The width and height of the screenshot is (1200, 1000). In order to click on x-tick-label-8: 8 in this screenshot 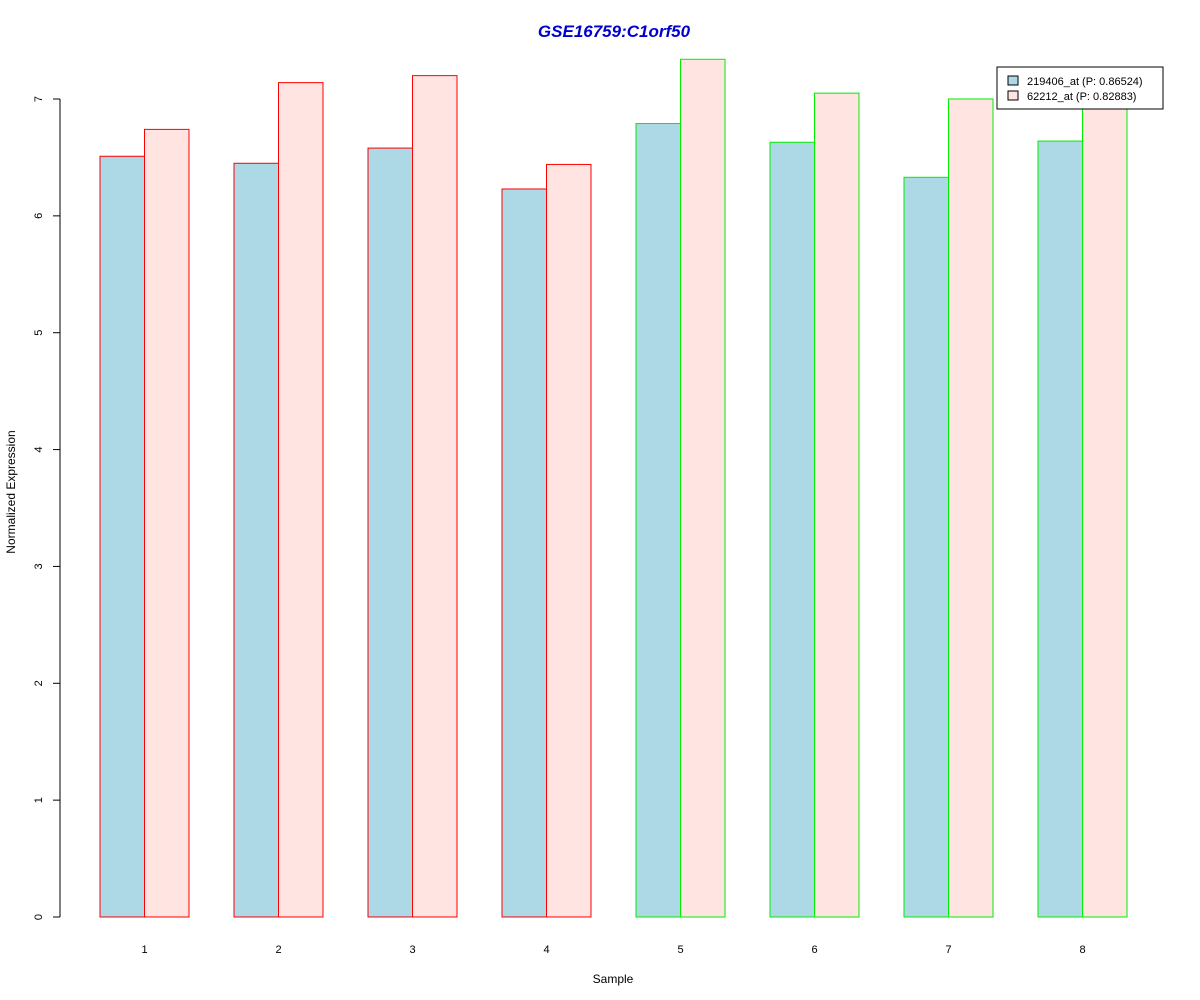, I will do `click(1082, 950)`.